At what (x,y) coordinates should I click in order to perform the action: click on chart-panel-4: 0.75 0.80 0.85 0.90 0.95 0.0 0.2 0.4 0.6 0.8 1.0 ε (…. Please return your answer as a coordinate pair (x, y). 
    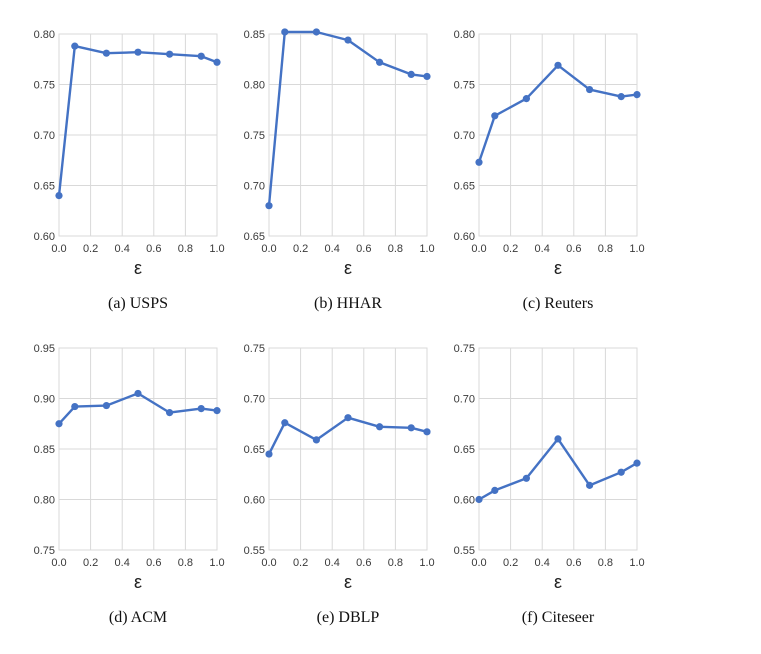
    Looking at the image, I should click on (129, 484).